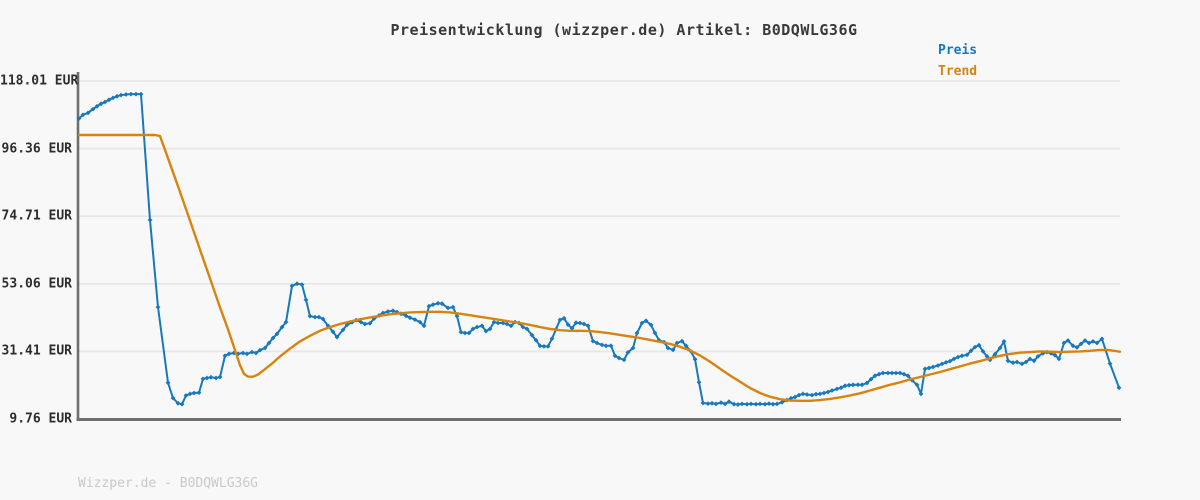  Describe the element at coordinates (168, 483) in the screenshot. I see `watermark-text: Wizzper.de - B0DQWLG36G` at that location.